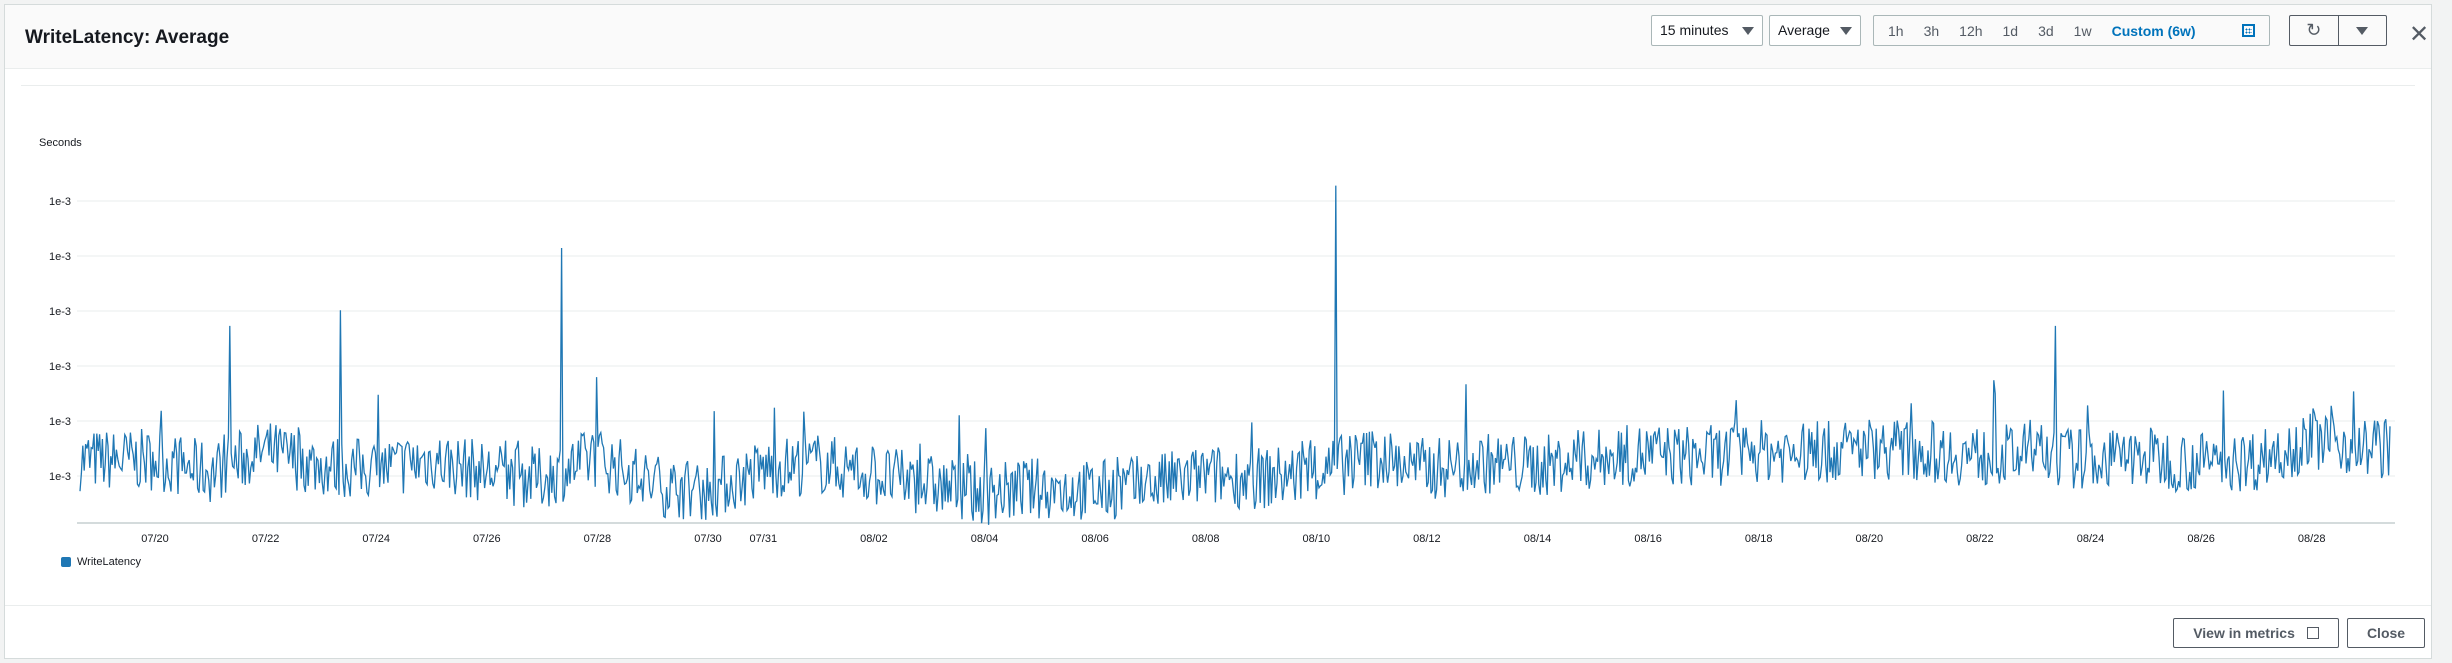 Image resolution: width=2452 pixels, height=663 pixels. Describe the element at coordinates (984, 539) in the screenshot. I see `x-tick-label: 08/04` at that location.